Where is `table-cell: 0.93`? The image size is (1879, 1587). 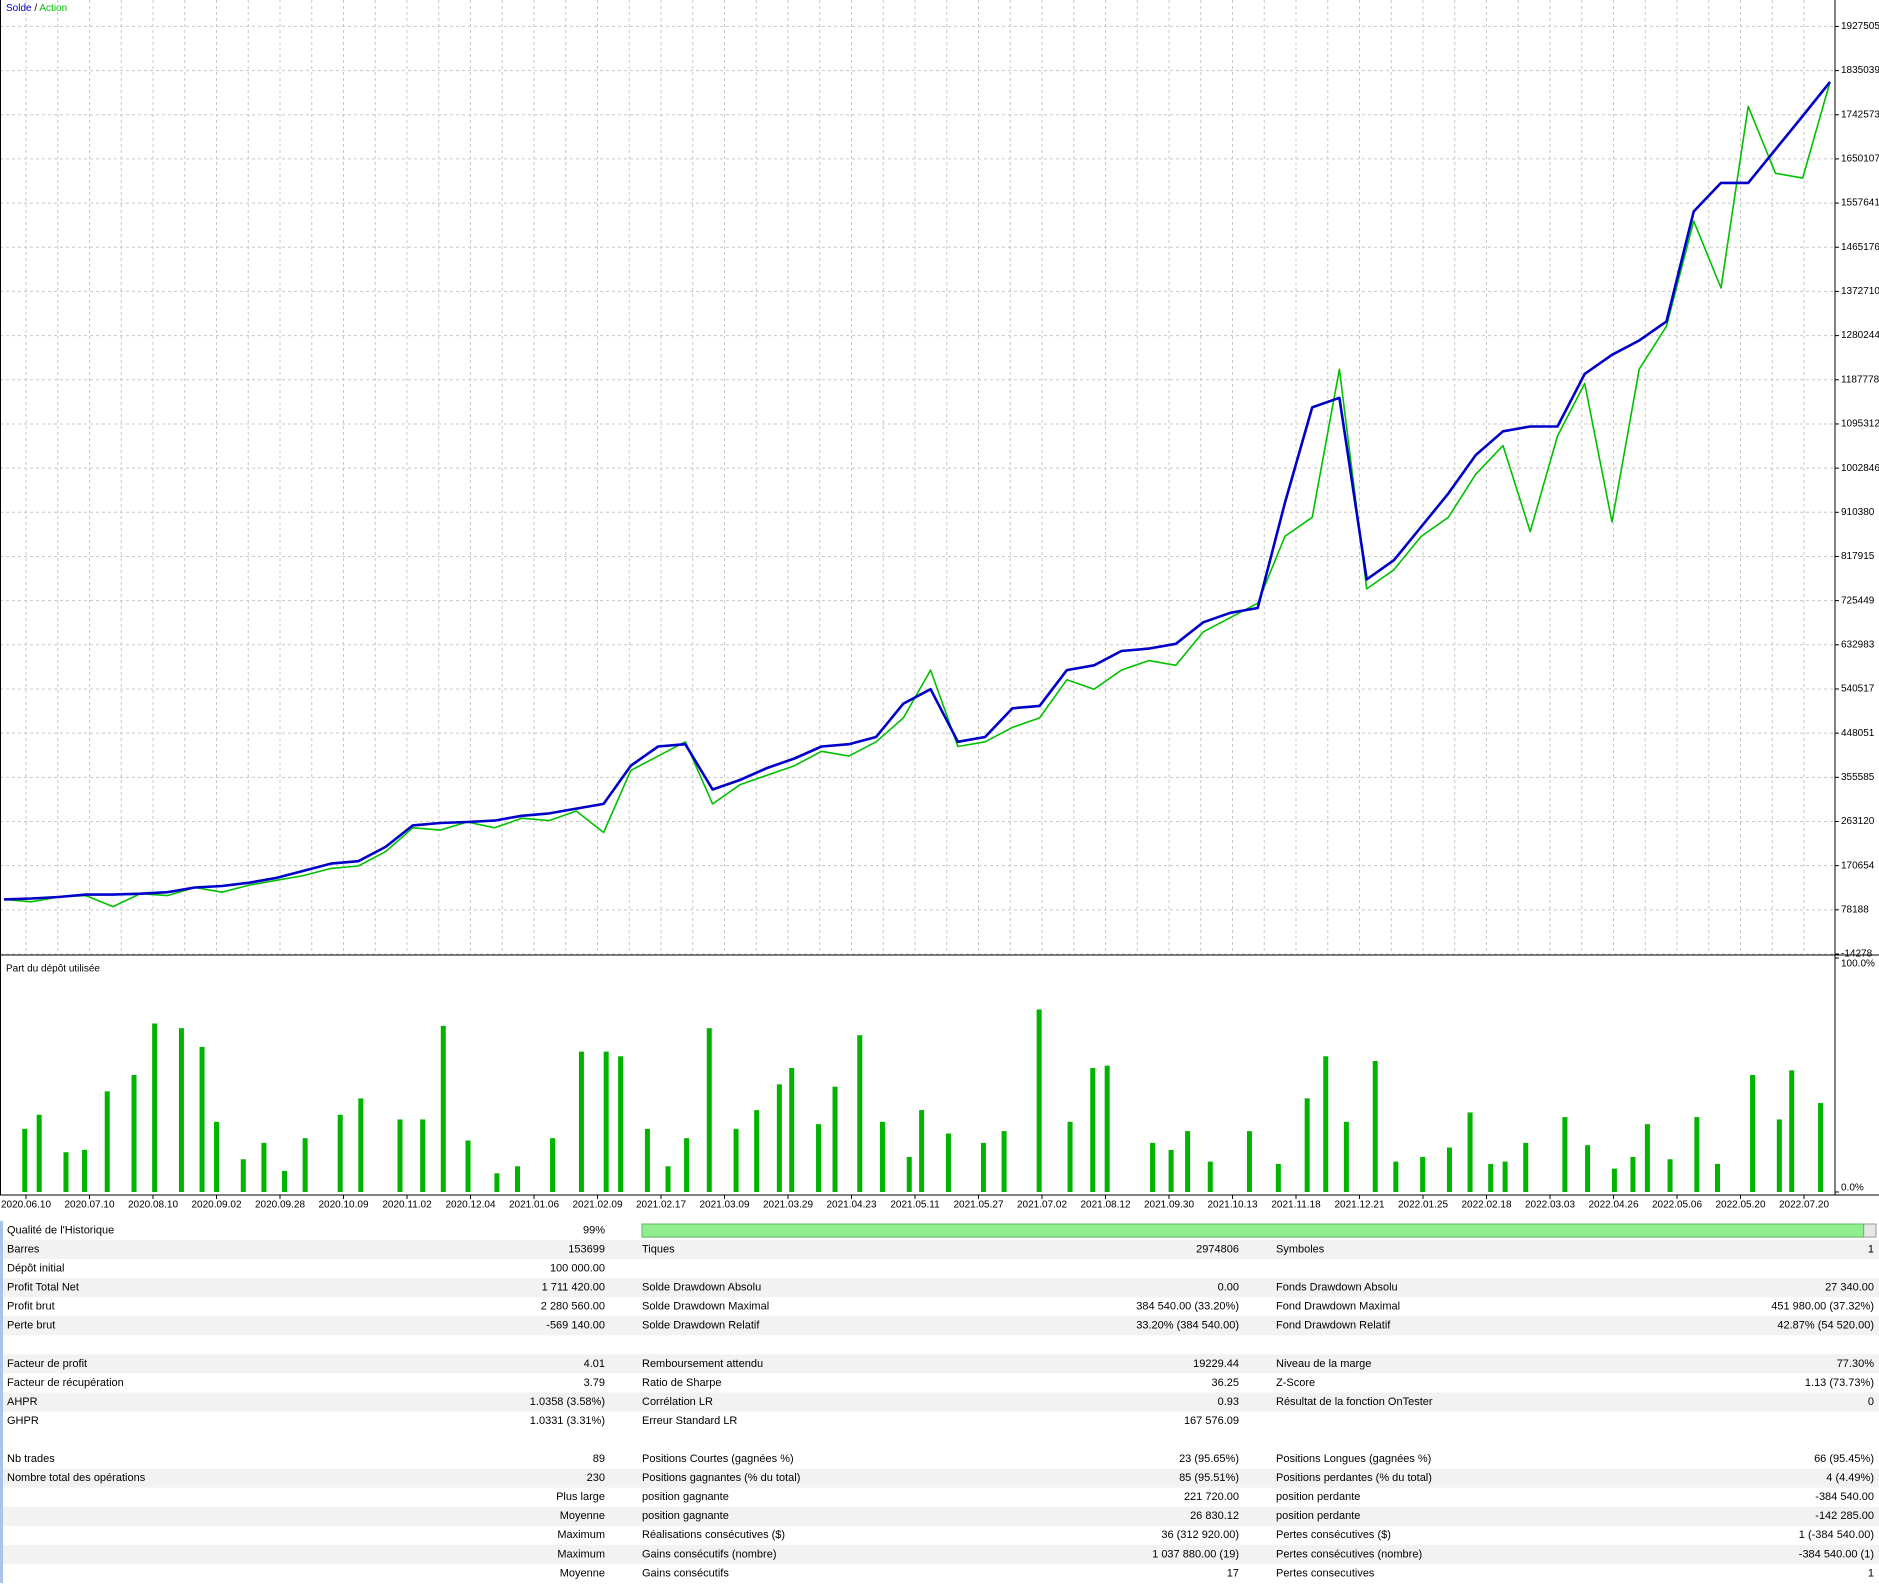 table-cell: 0.93 is located at coordinates (1228, 1402).